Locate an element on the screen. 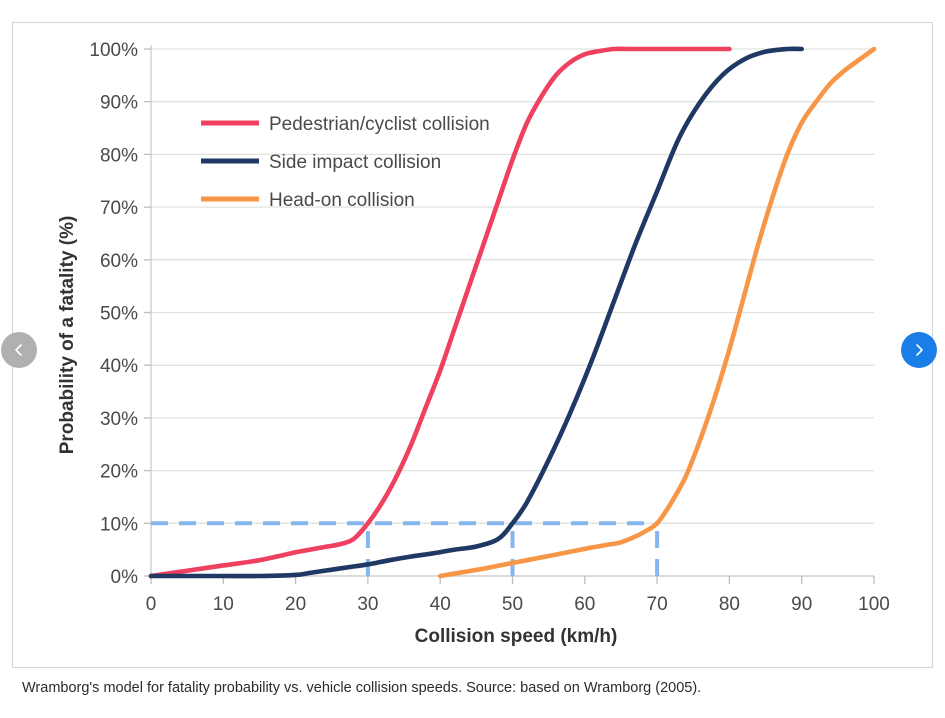 The height and width of the screenshot is (718, 945). legend-label: Head-on collision is located at coordinates (342, 200).